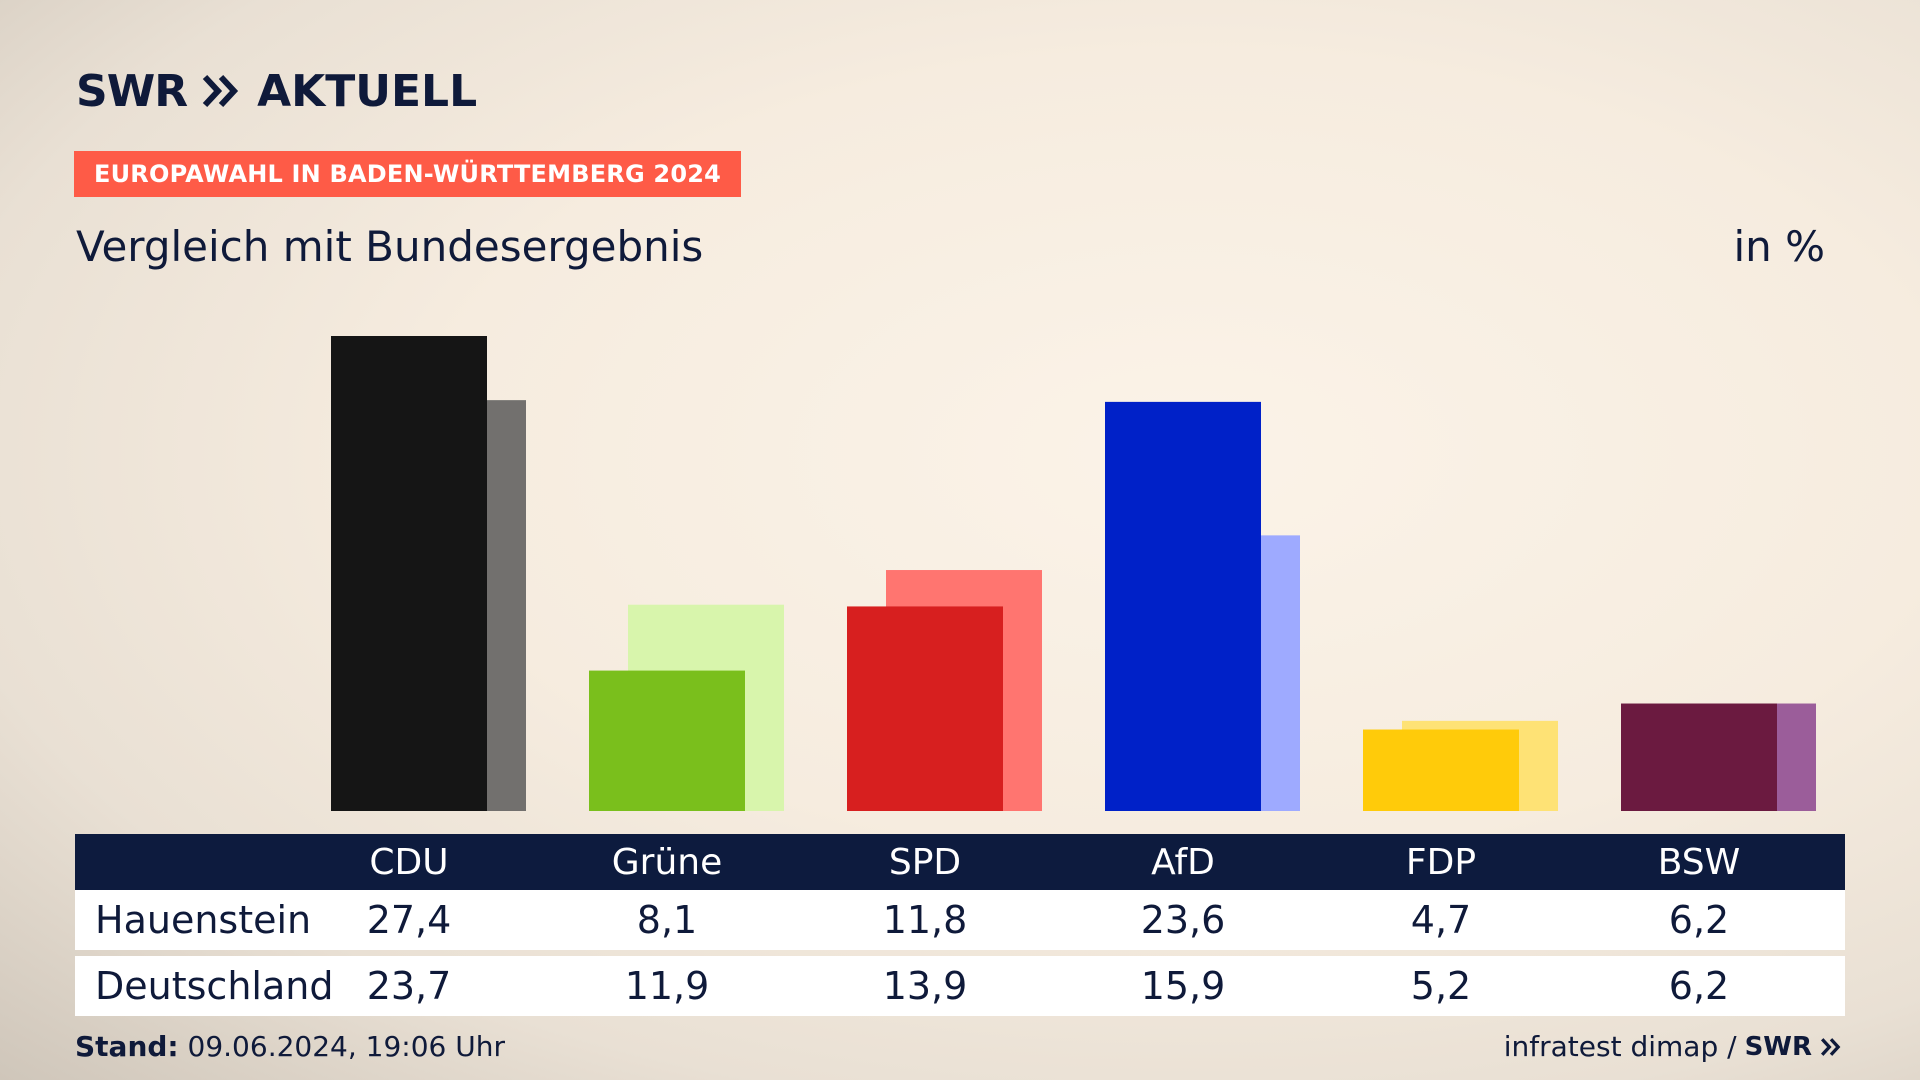 This screenshot has width=1920, height=1080. What do you see at coordinates (1779, 246) in the screenshot?
I see `unit-label: in %` at bounding box center [1779, 246].